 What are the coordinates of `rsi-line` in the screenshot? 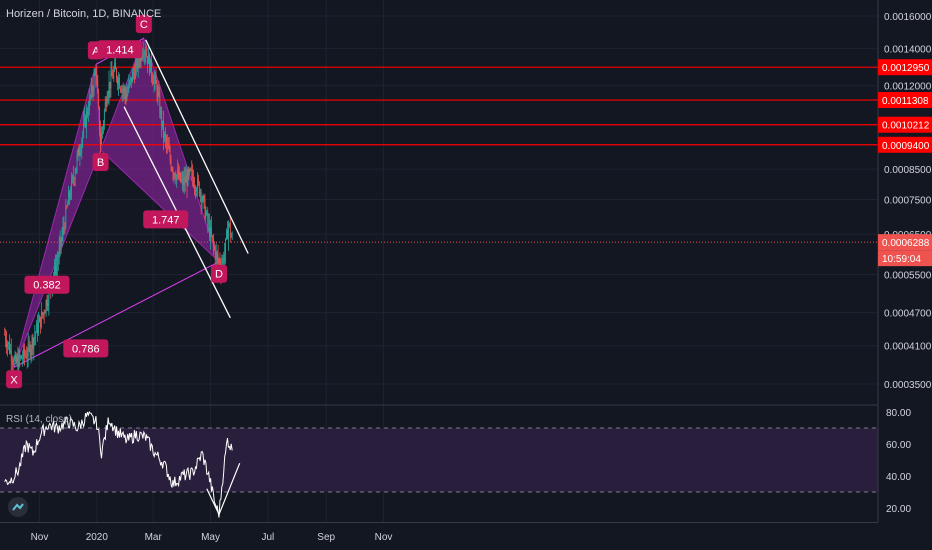 It's located at (118, 464).